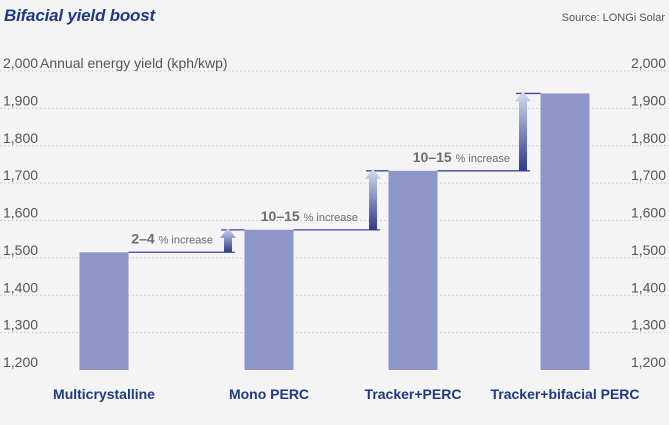 This screenshot has width=669, height=425. I want to click on increase-annotation: 2–4 % increase, so click(172, 238).